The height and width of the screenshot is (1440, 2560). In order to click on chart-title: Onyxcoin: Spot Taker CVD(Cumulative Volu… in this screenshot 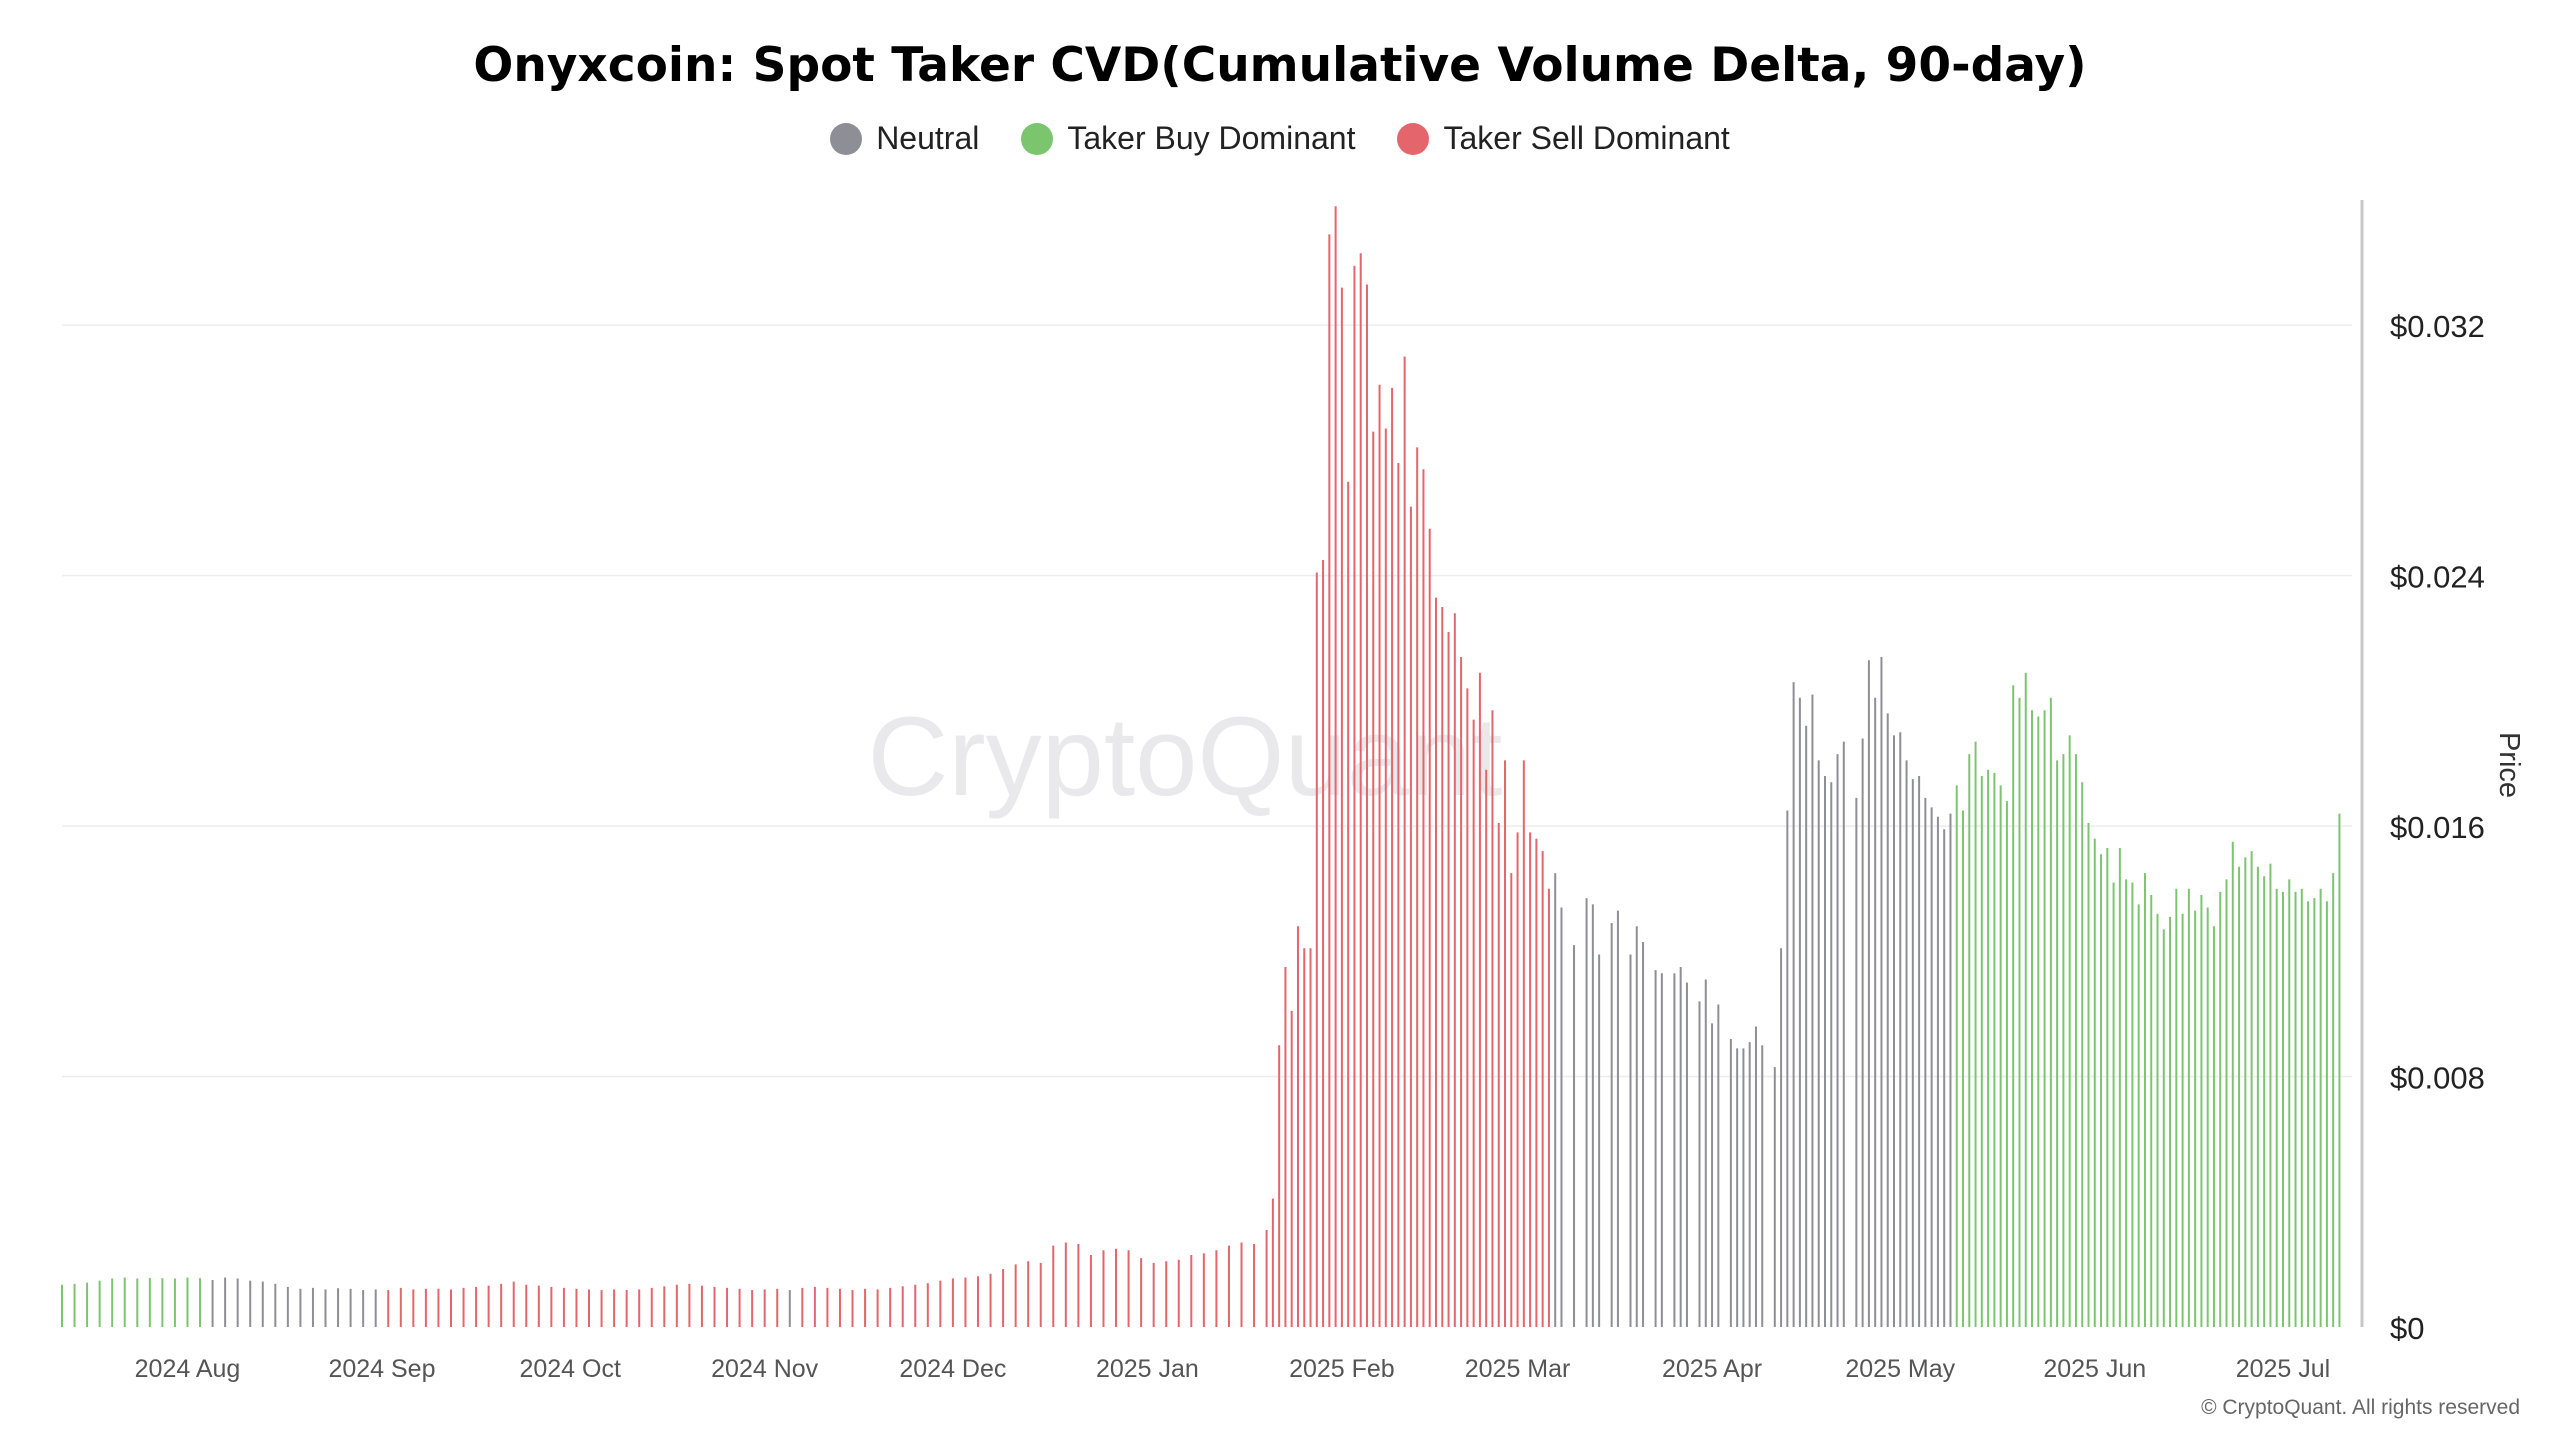, I will do `click(1280, 65)`.